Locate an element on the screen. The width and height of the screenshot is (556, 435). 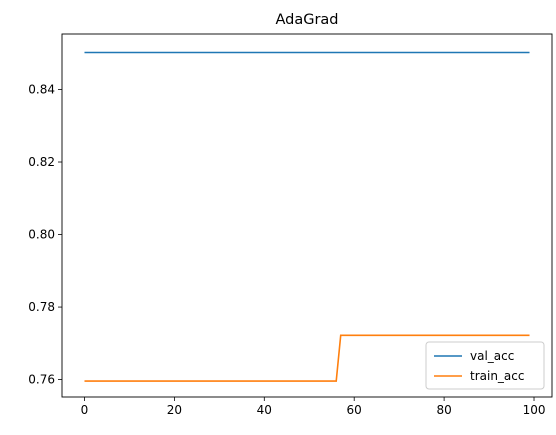
series-line-train-acc is located at coordinates (307, 358).